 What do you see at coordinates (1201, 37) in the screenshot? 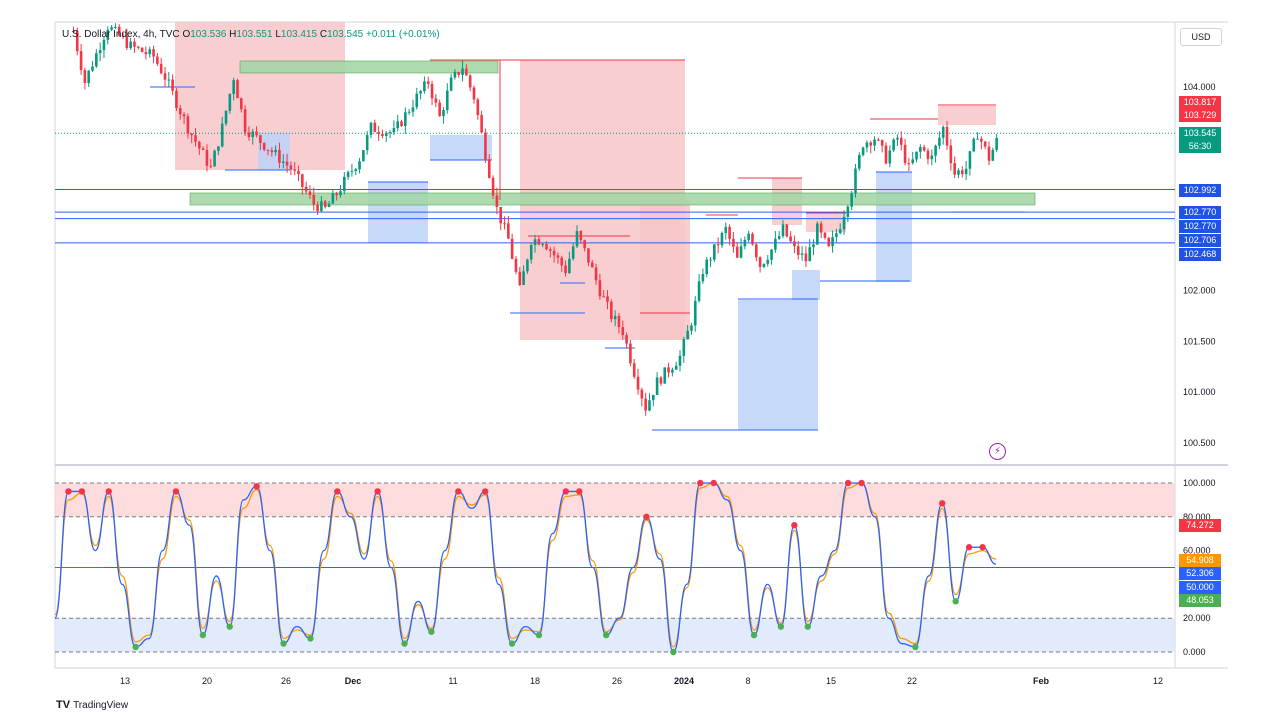
I see `currency-selector: USD` at bounding box center [1201, 37].